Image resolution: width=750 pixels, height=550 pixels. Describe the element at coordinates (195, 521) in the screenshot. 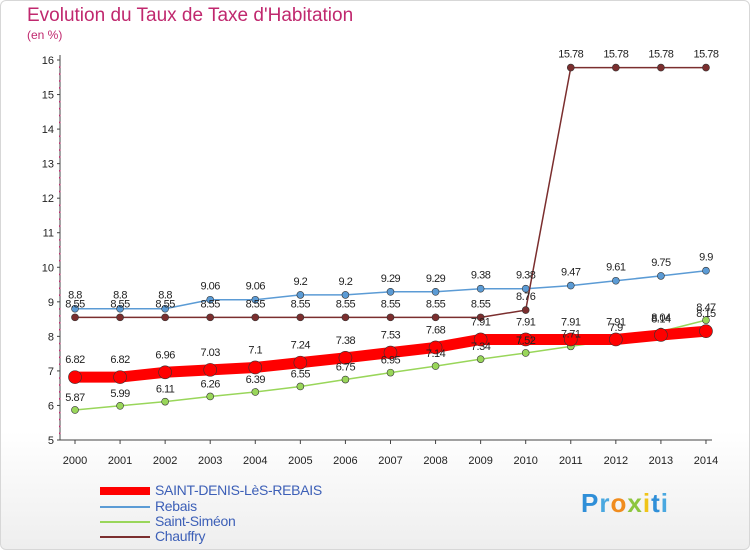

I see `legend-label-saint-simeon: Saint-Siméon` at that location.